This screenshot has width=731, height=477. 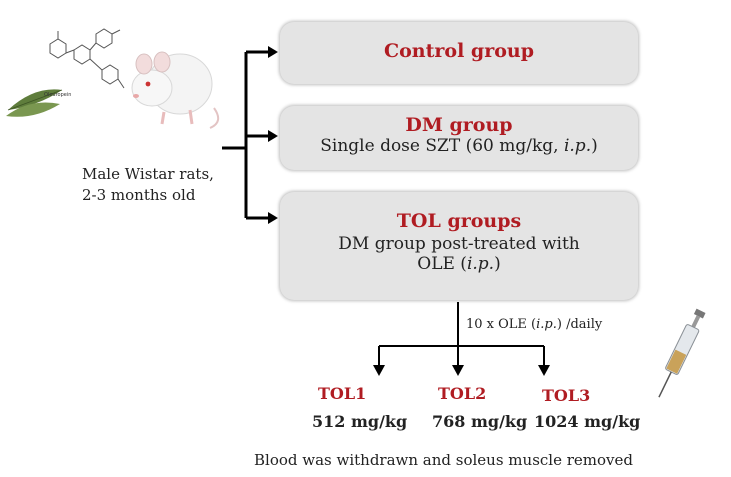 I want to click on tol3-dose: 1024 mg/kg, so click(x=587, y=421).